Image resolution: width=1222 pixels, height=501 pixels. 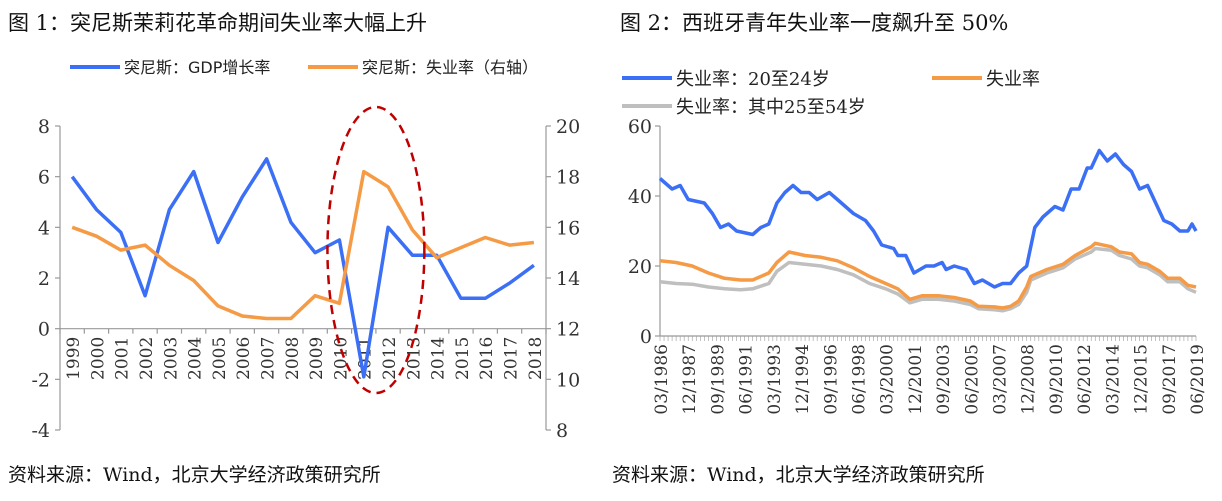 I want to click on x-tick-label: 2015, so click(x=463, y=358).